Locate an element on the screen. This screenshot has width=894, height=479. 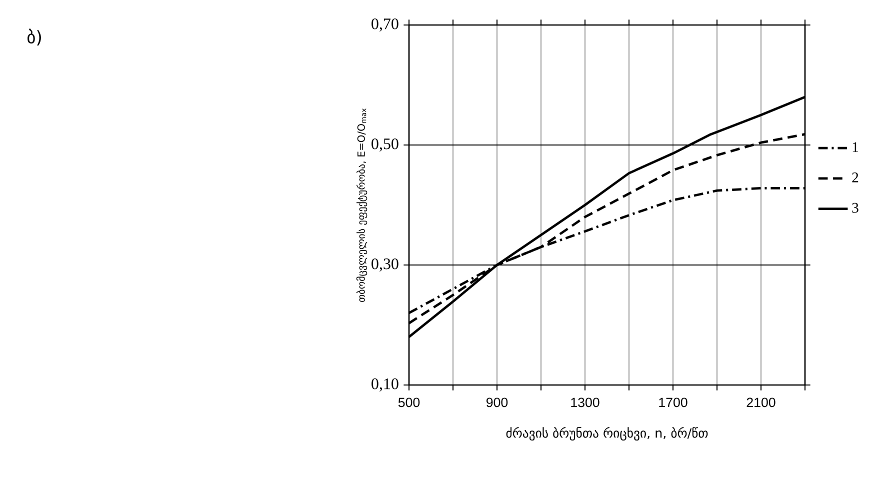
text: ბ) is located at coordinates (34, 37).